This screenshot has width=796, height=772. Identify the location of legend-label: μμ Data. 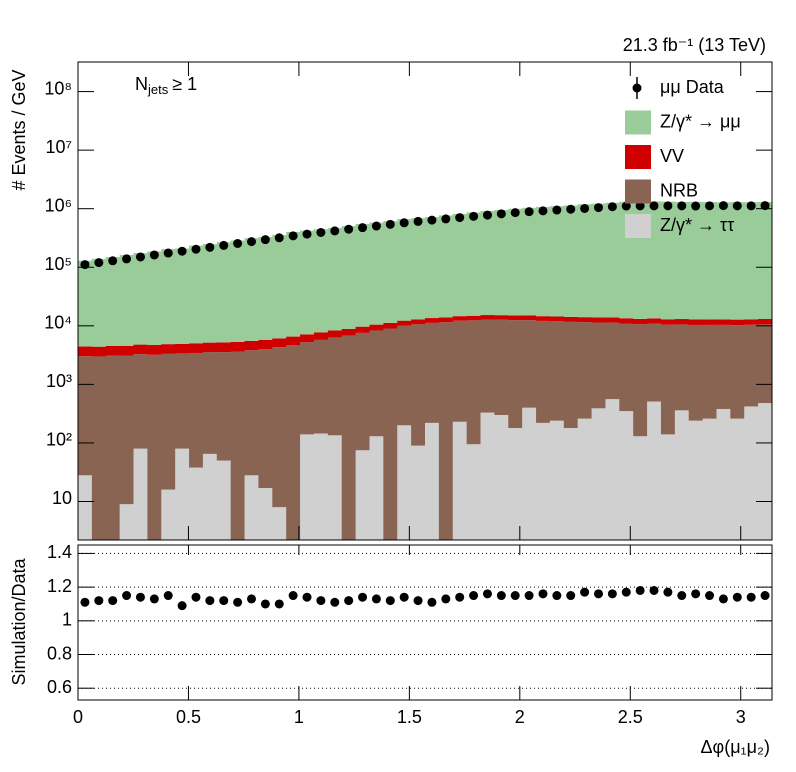
(692, 87).